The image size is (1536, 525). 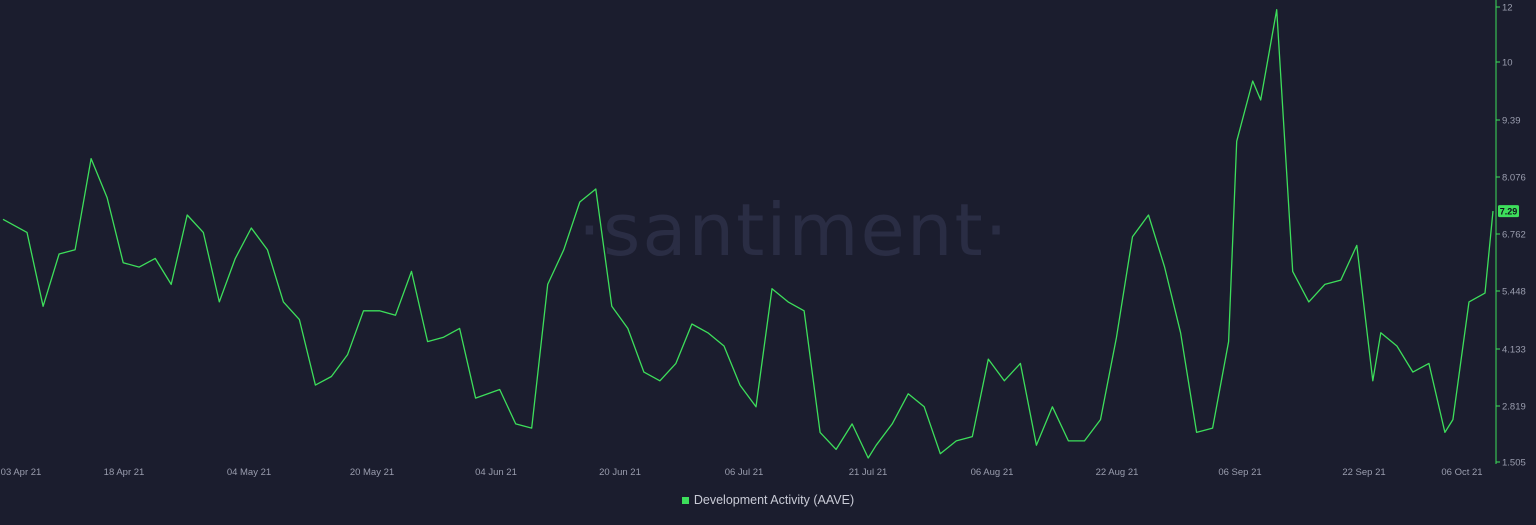 What do you see at coordinates (1514, 292) in the screenshot?
I see `y-tick-label: 5.448` at bounding box center [1514, 292].